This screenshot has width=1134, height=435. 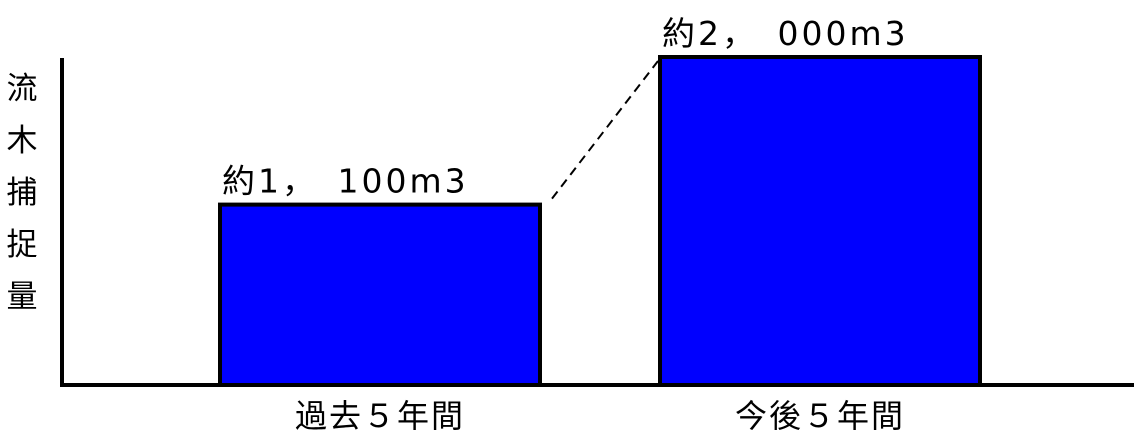 I want to click on bar-value-label: 約2， 000m3, so click(x=785, y=33).